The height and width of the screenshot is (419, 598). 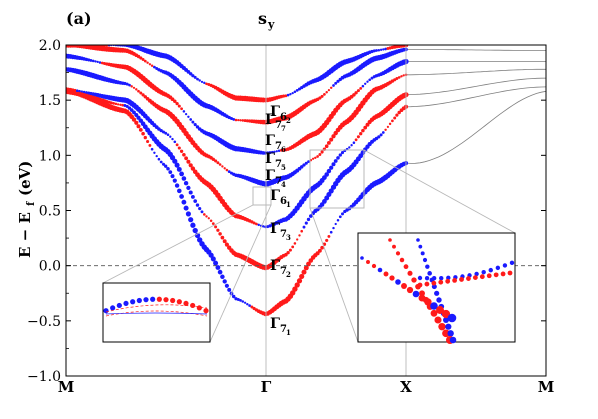 What do you see at coordinates (50, 267) in the screenshot?
I see `y-tick-label: 0.0` at bounding box center [50, 267].